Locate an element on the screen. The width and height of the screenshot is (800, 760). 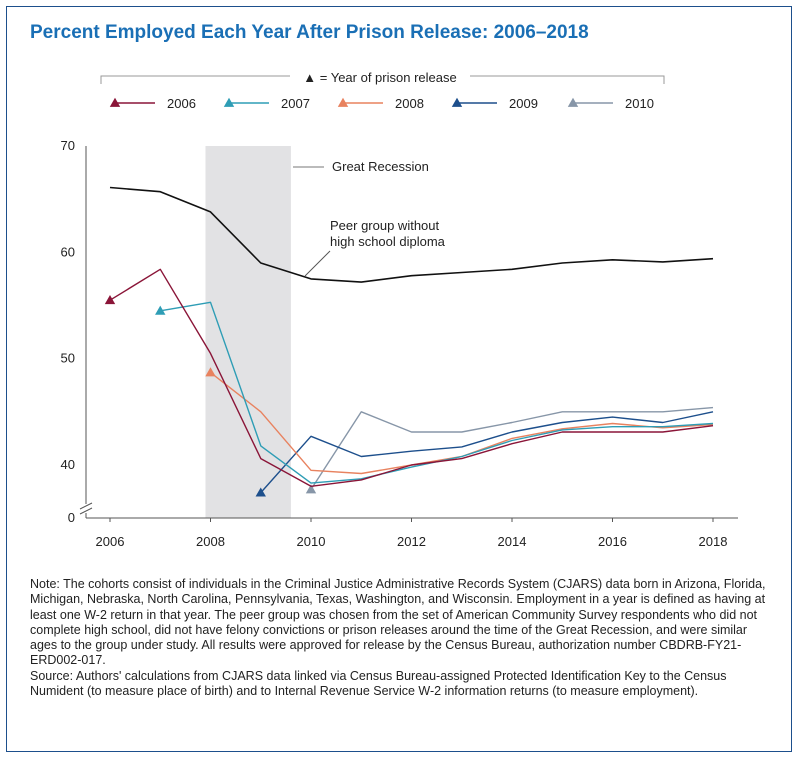
y-tick-label-70: 70 is located at coordinates (68, 145).